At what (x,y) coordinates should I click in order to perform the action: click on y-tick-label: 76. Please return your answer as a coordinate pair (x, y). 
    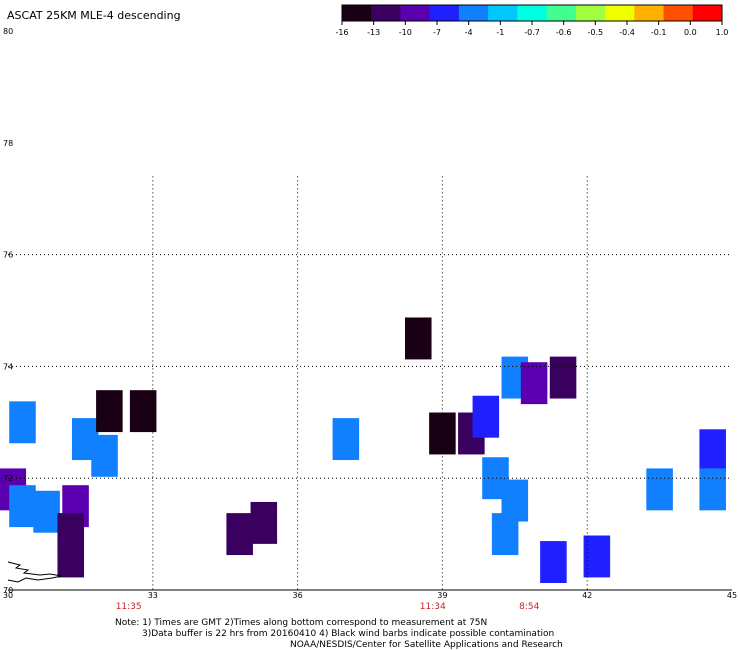
    Looking at the image, I should click on (8, 255).